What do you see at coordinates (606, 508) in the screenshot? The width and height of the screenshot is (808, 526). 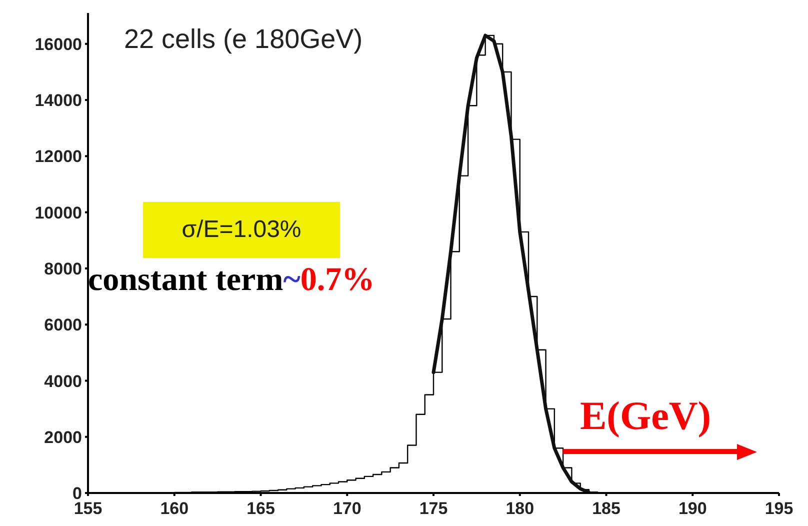 I see `x-tick-label: 185` at bounding box center [606, 508].